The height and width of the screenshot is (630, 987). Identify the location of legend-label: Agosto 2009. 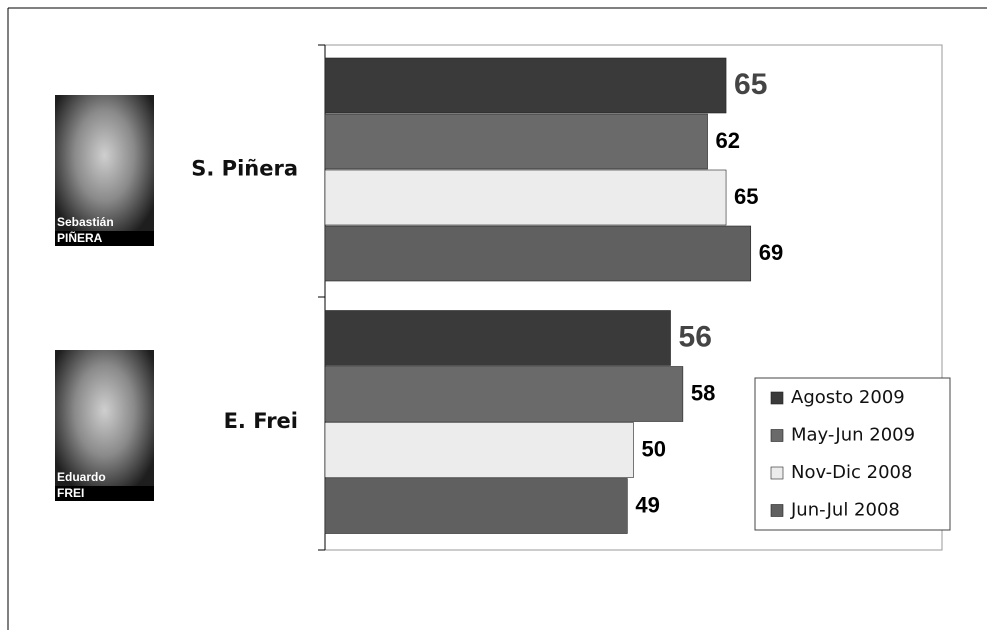
(848, 397).